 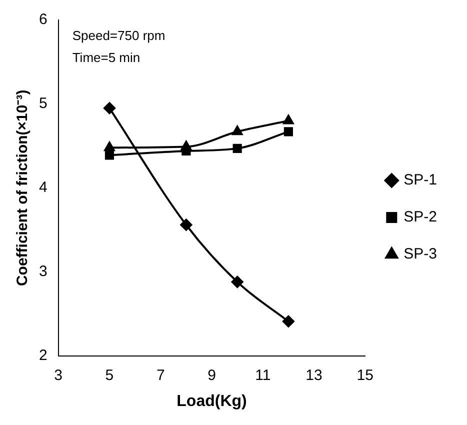 What do you see at coordinates (314, 375) in the screenshot?
I see `x-tick-label: 13` at bounding box center [314, 375].